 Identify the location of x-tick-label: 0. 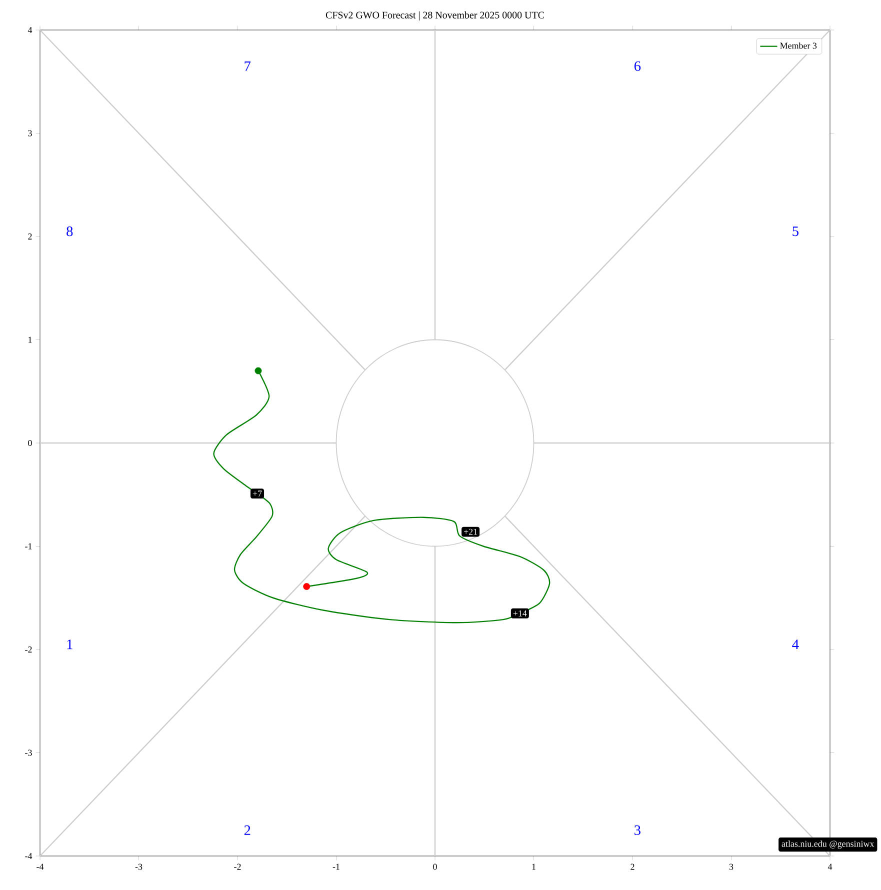
(435, 867).